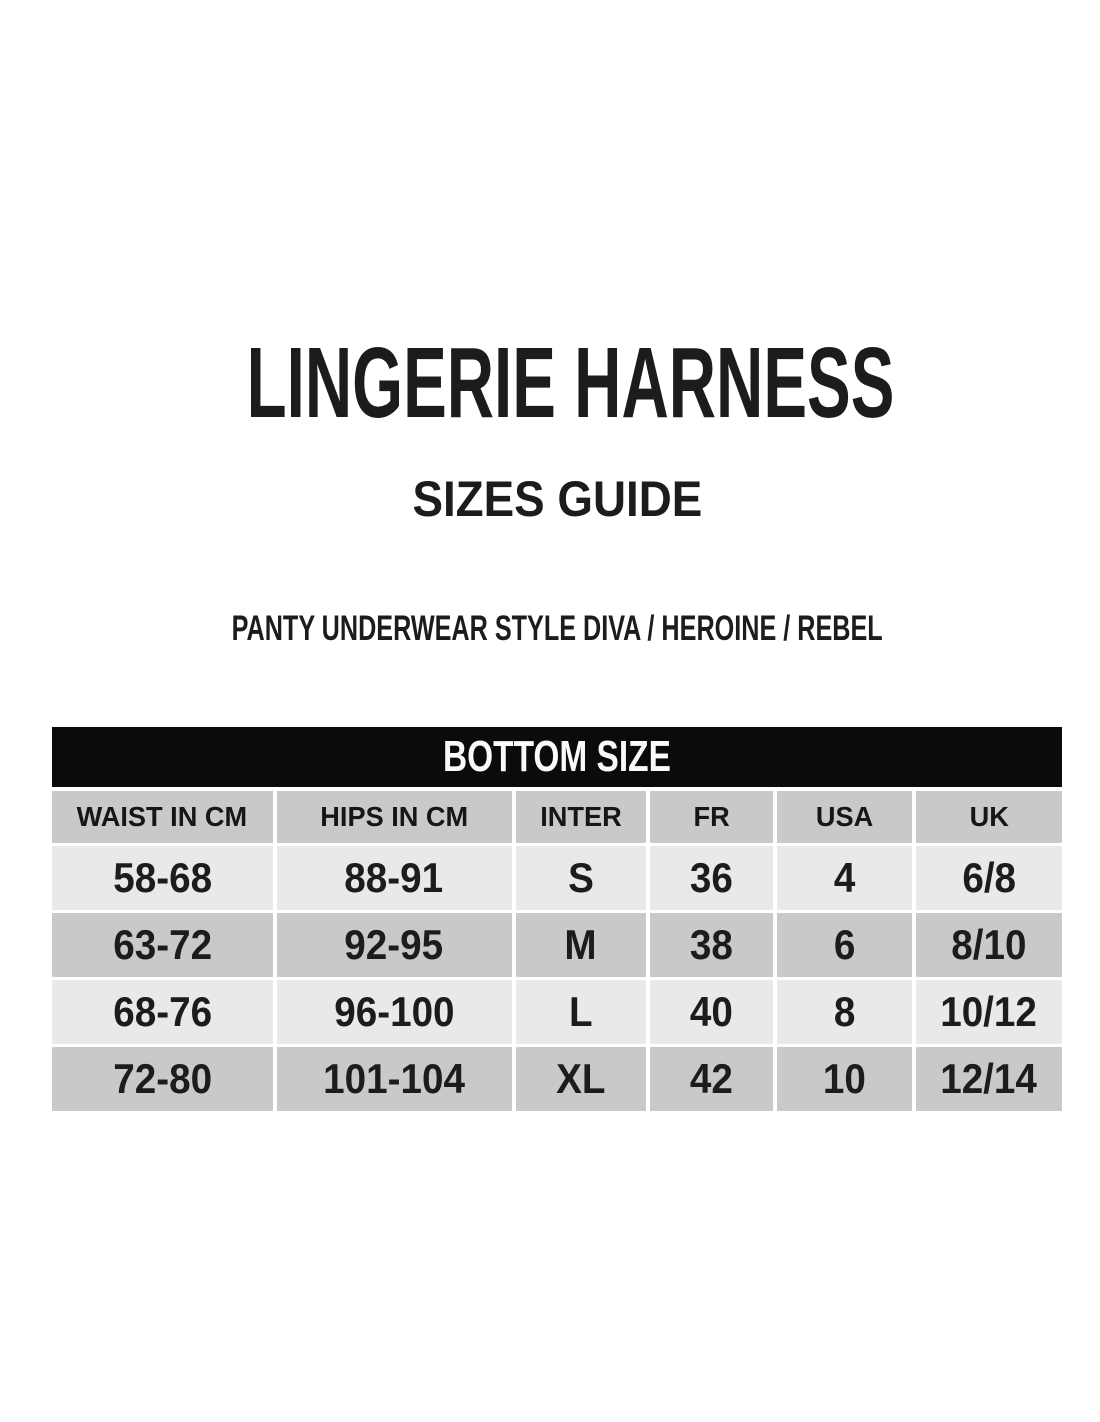 This screenshot has height=1422, width=1100. I want to click on table-cell: 38, so click(711, 945).